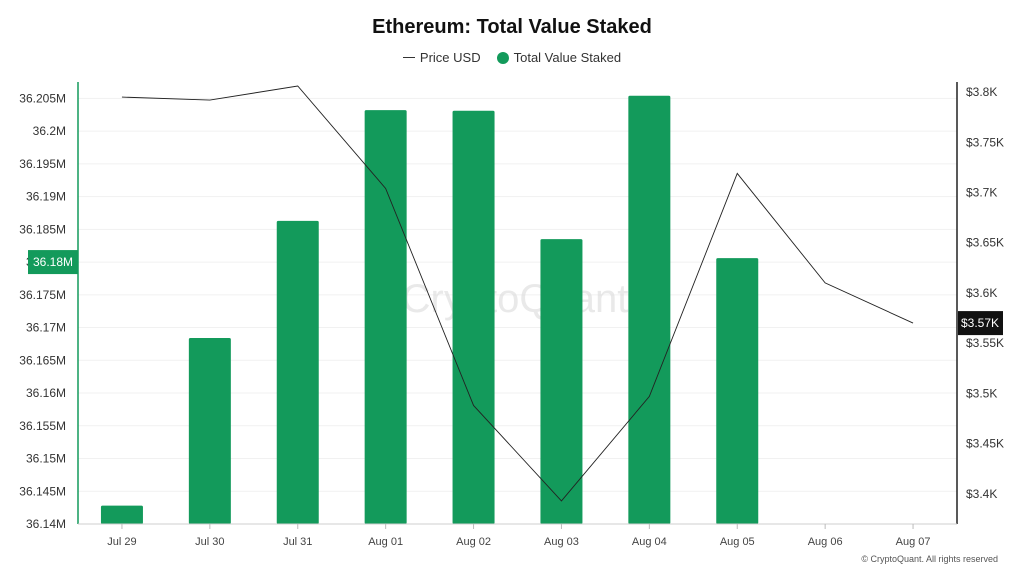 The width and height of the screenshot is (1024, 576). What do you see at coordinates (561, 542) in the screenshot?
I see `x-tick-label: Aug 03` at bounding box center [561, 542].